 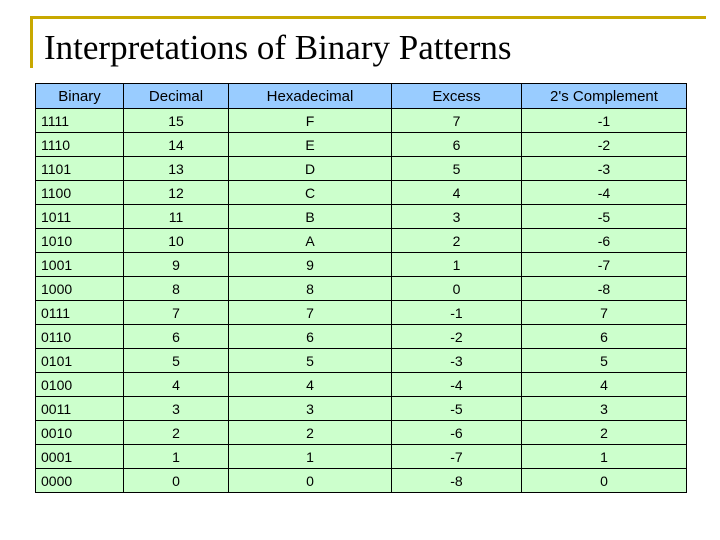 I want to click on hexadecimal-cell: 0, so click(x=310, y=480).